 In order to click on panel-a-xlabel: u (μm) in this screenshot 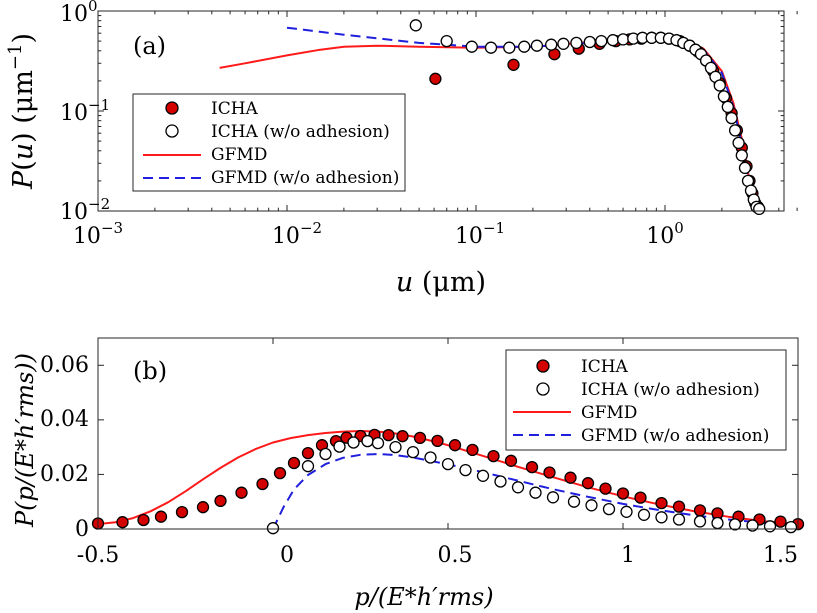, I will do `click(441, 282)`.